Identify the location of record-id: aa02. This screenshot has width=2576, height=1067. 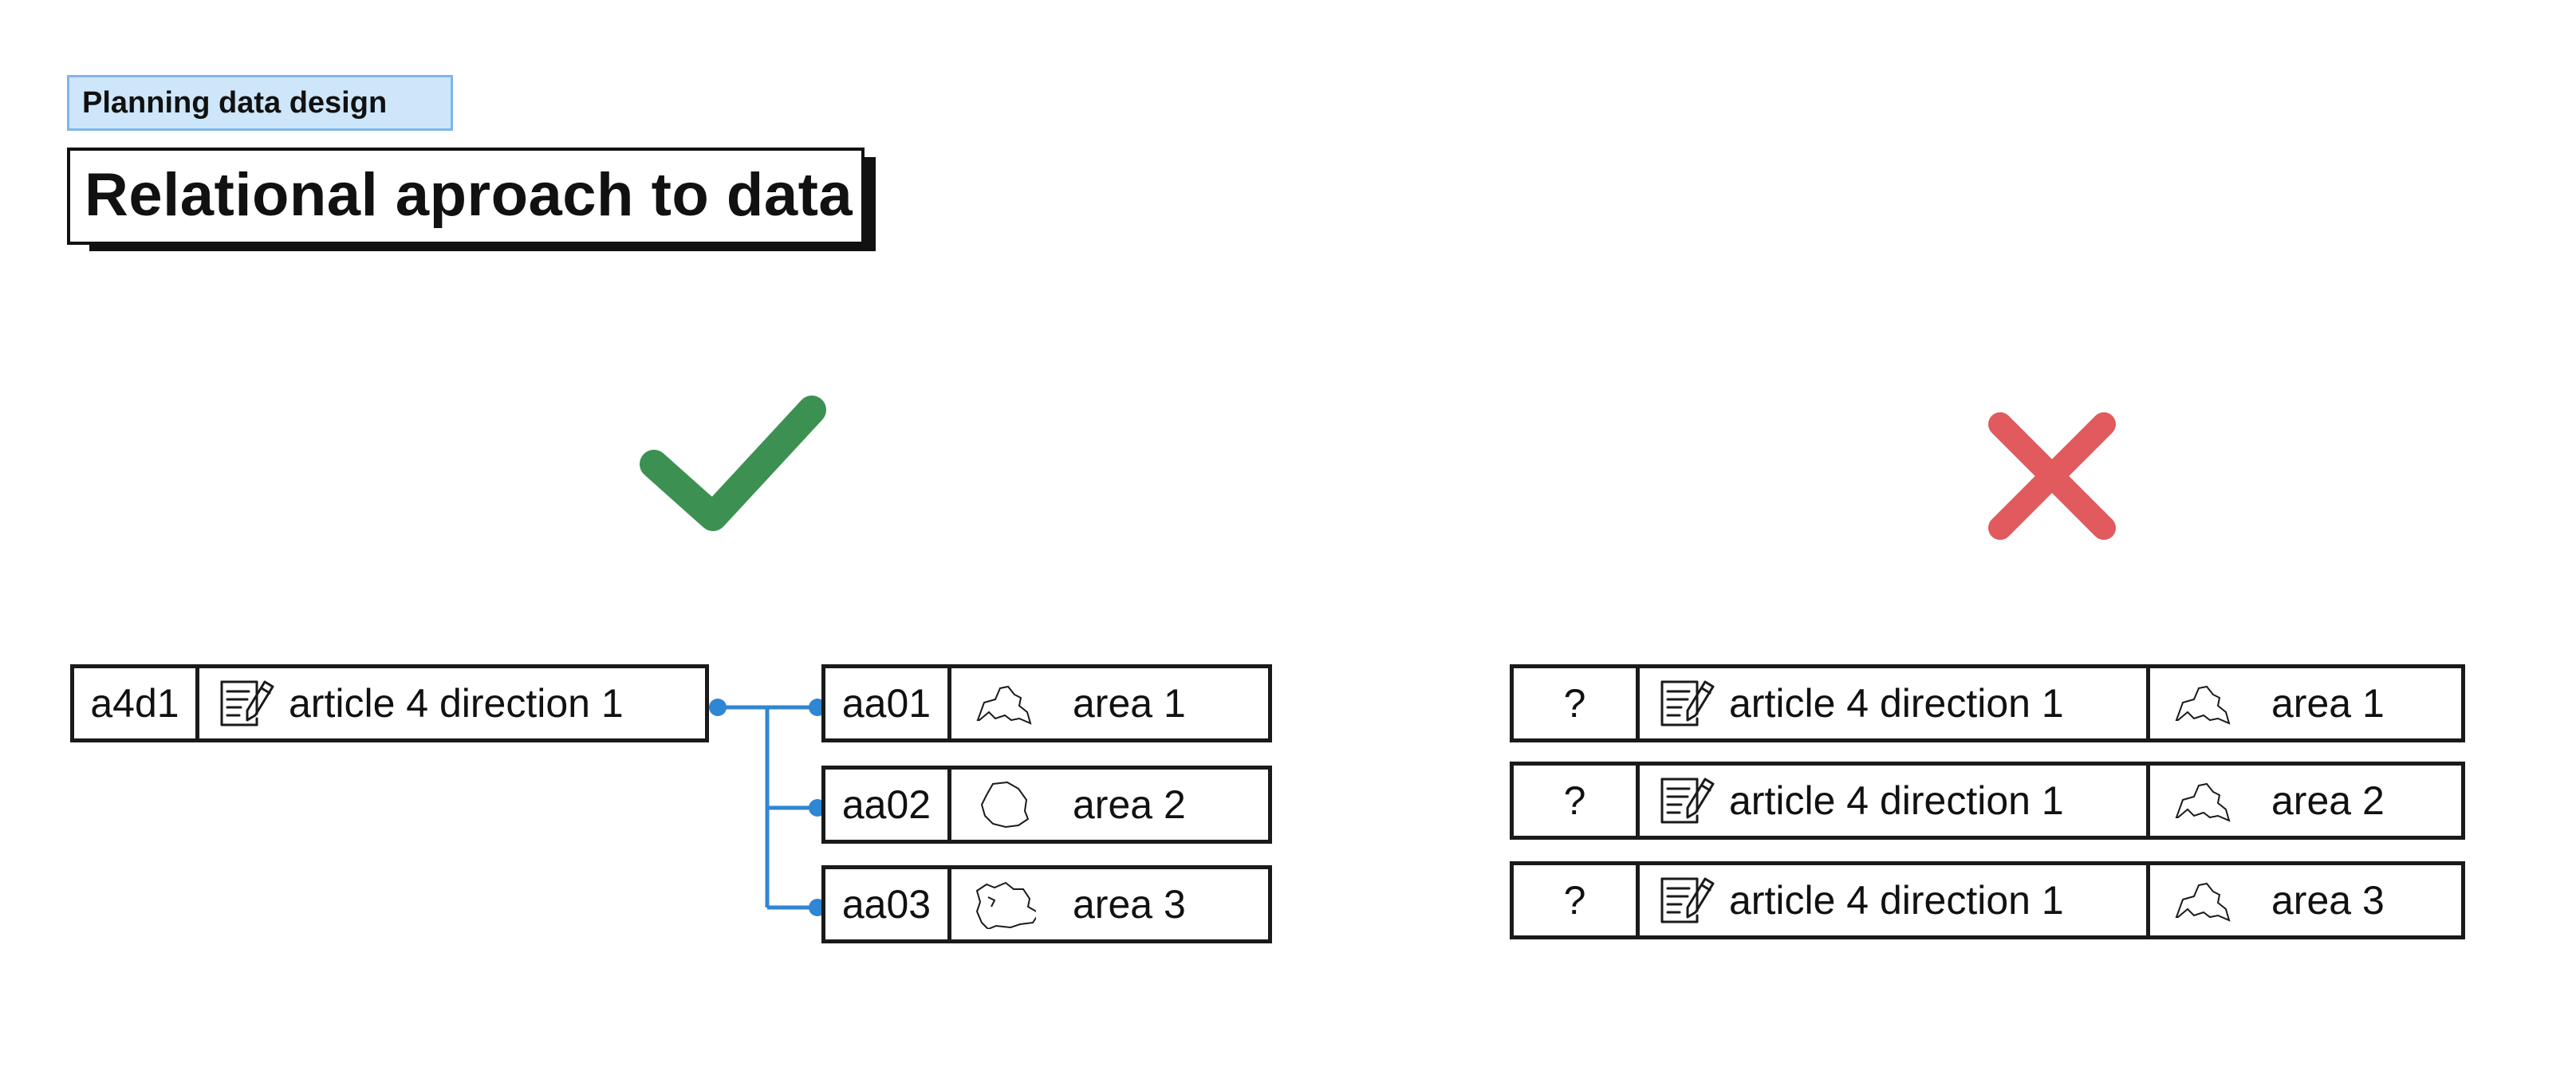
(888, 805).